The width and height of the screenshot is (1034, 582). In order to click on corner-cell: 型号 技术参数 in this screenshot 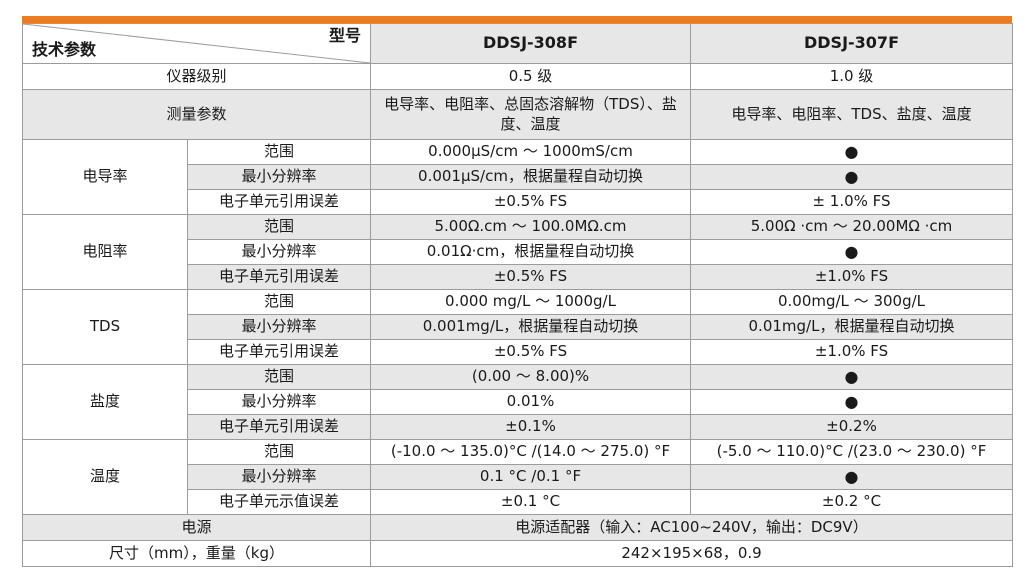, I will do `click(196, 43)`.